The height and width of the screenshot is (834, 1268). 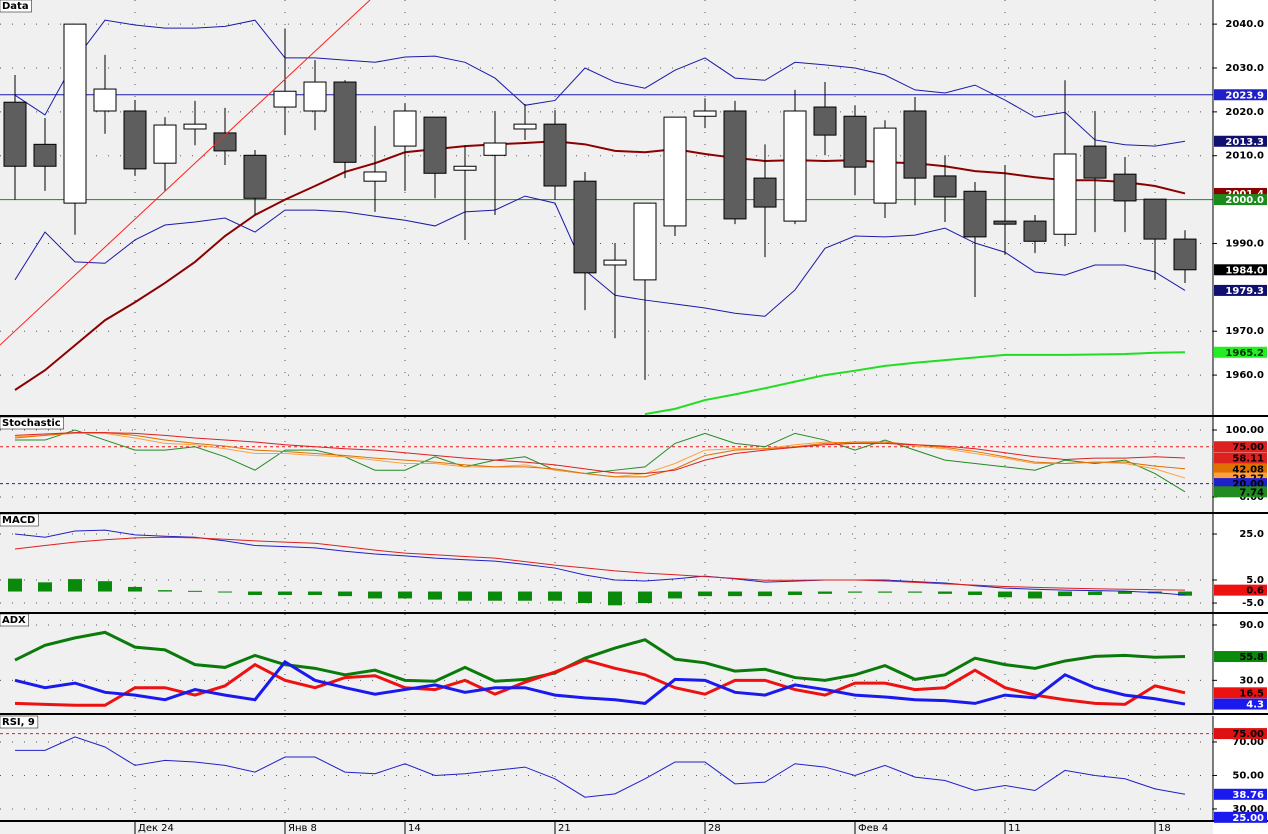 I want to click on panel-title: RSI, 9, so click(x=18, y=722).